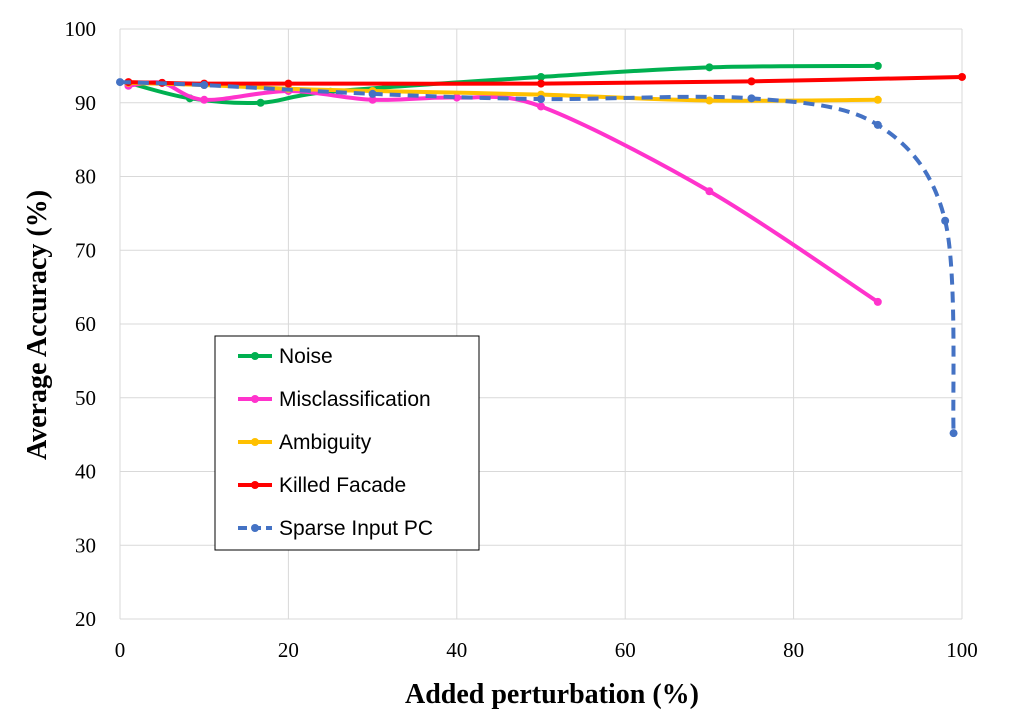 The image size is (1010, 723). Describe the element at coordinates (85, 398) in the screenshot. I see `y-tick-label: 50` at that location.